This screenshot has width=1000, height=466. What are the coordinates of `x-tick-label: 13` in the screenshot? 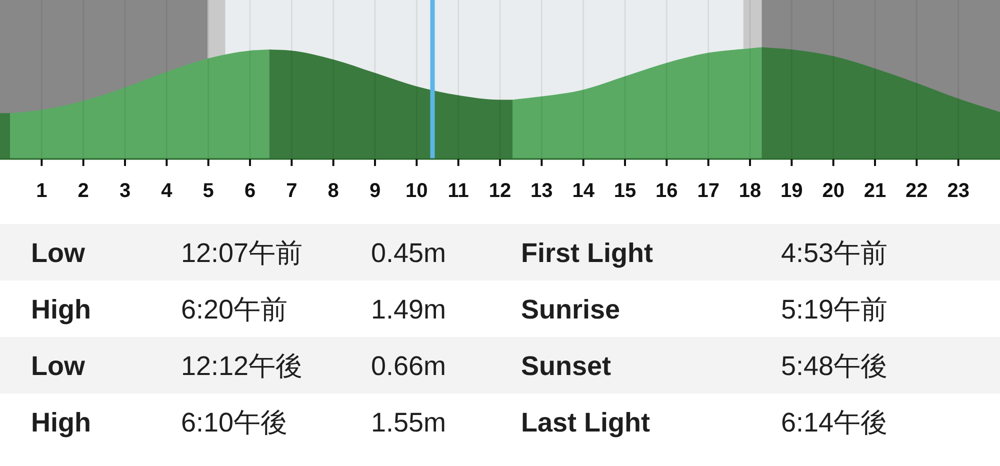 It's located at (541, 191).